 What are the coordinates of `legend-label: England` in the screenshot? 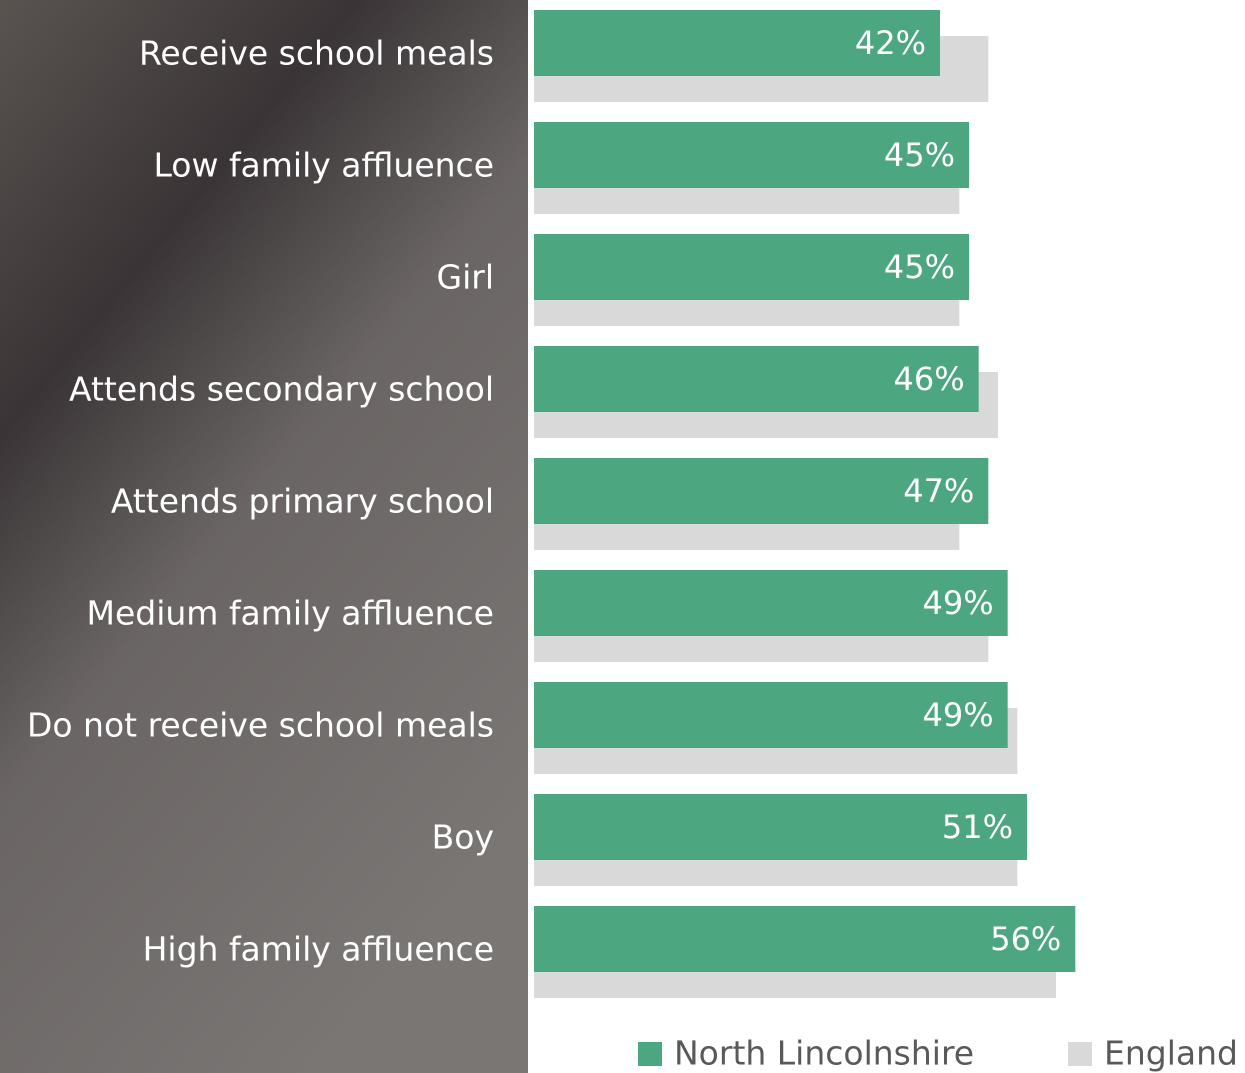 It's located at (1171, 1053).